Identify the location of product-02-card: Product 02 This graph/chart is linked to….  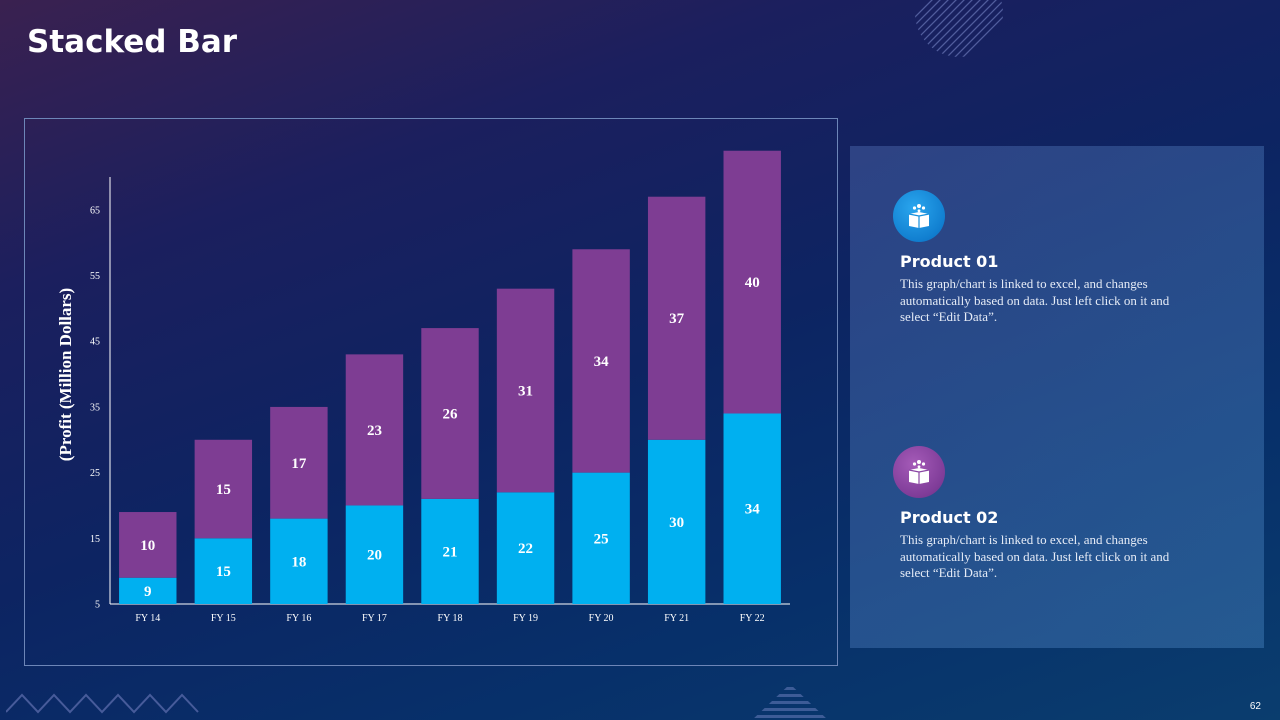
(1046, 514).